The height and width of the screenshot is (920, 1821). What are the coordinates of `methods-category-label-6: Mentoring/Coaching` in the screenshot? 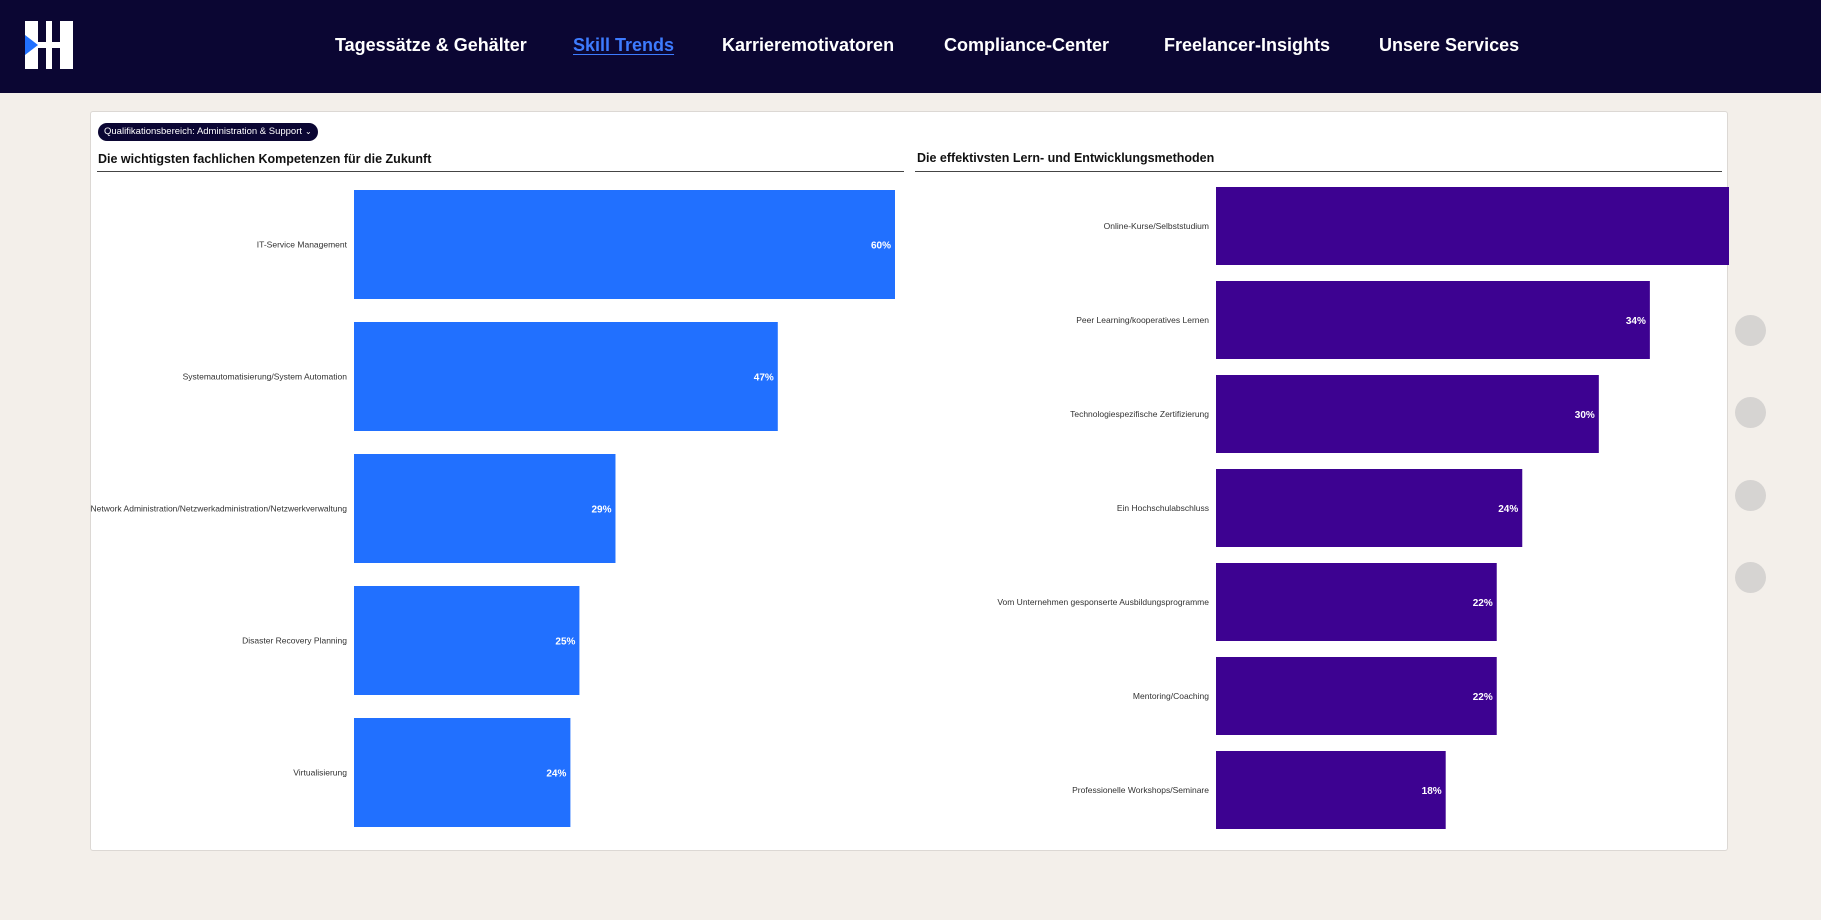 It's located at (1171, 696).